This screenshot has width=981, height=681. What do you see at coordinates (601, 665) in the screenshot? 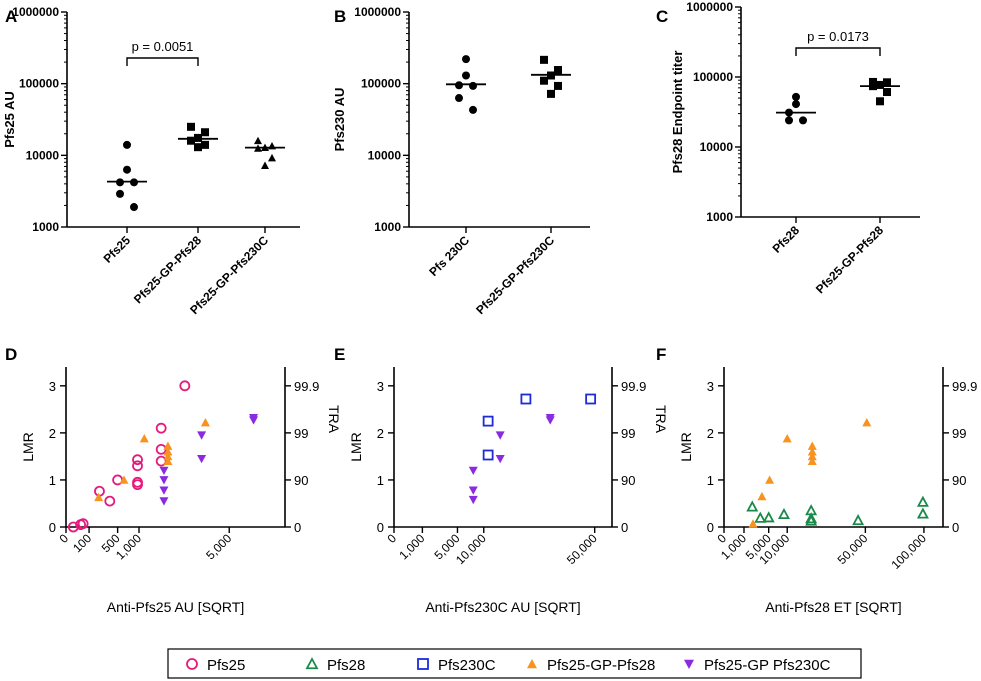
I see `legend-label-pfs25-gp-pfs28: Pfs25-GP-Pfs28` at bounding box center [601, 665].